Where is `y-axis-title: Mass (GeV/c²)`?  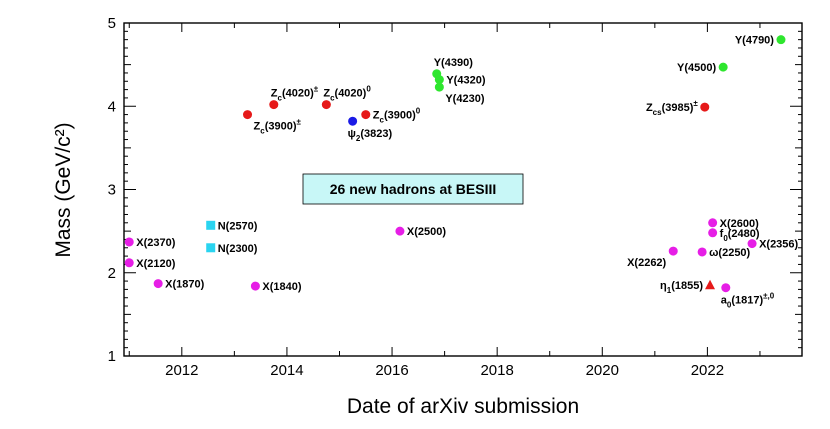 y-axis-title: Mass (GeV/c²) is located at coordinates (63, 189).